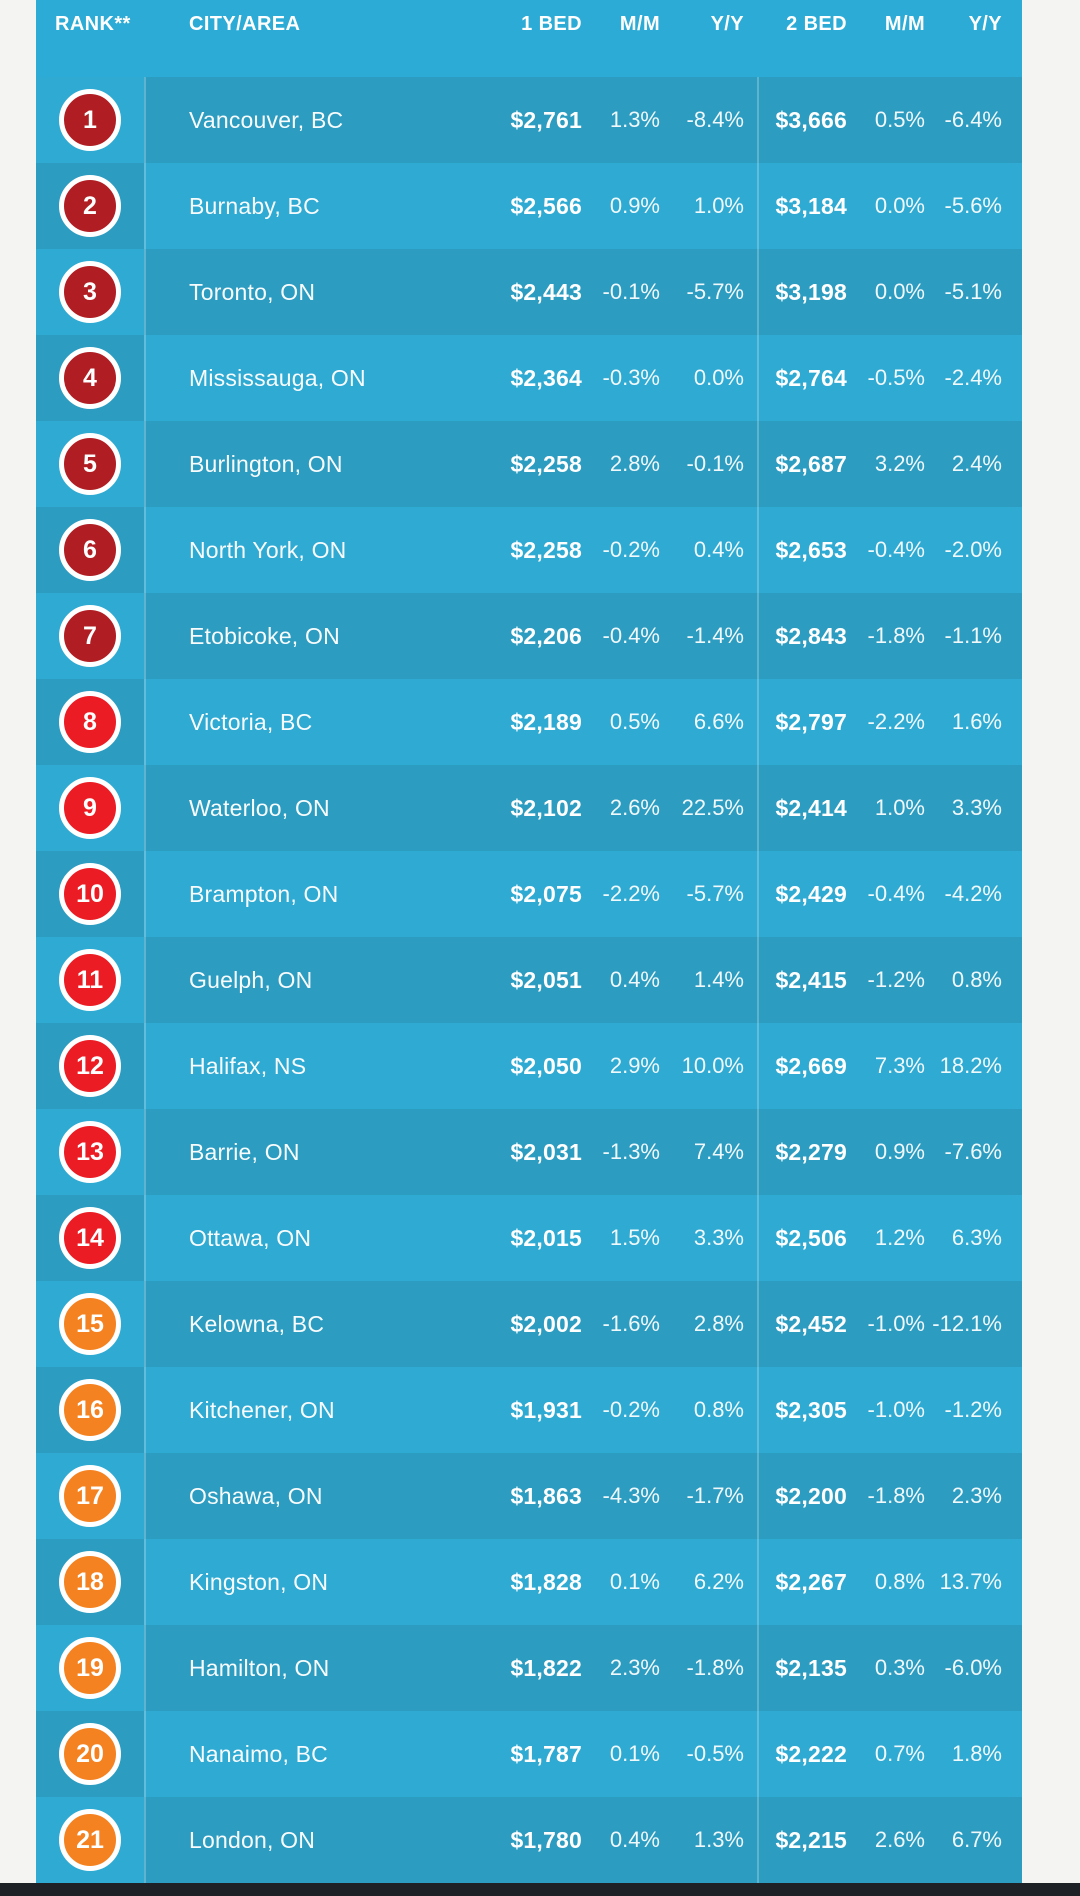  Describe the element at coordinates (715, 463) in the screenshot. I see `one-bed-yy-change: -0.1%` at that location.